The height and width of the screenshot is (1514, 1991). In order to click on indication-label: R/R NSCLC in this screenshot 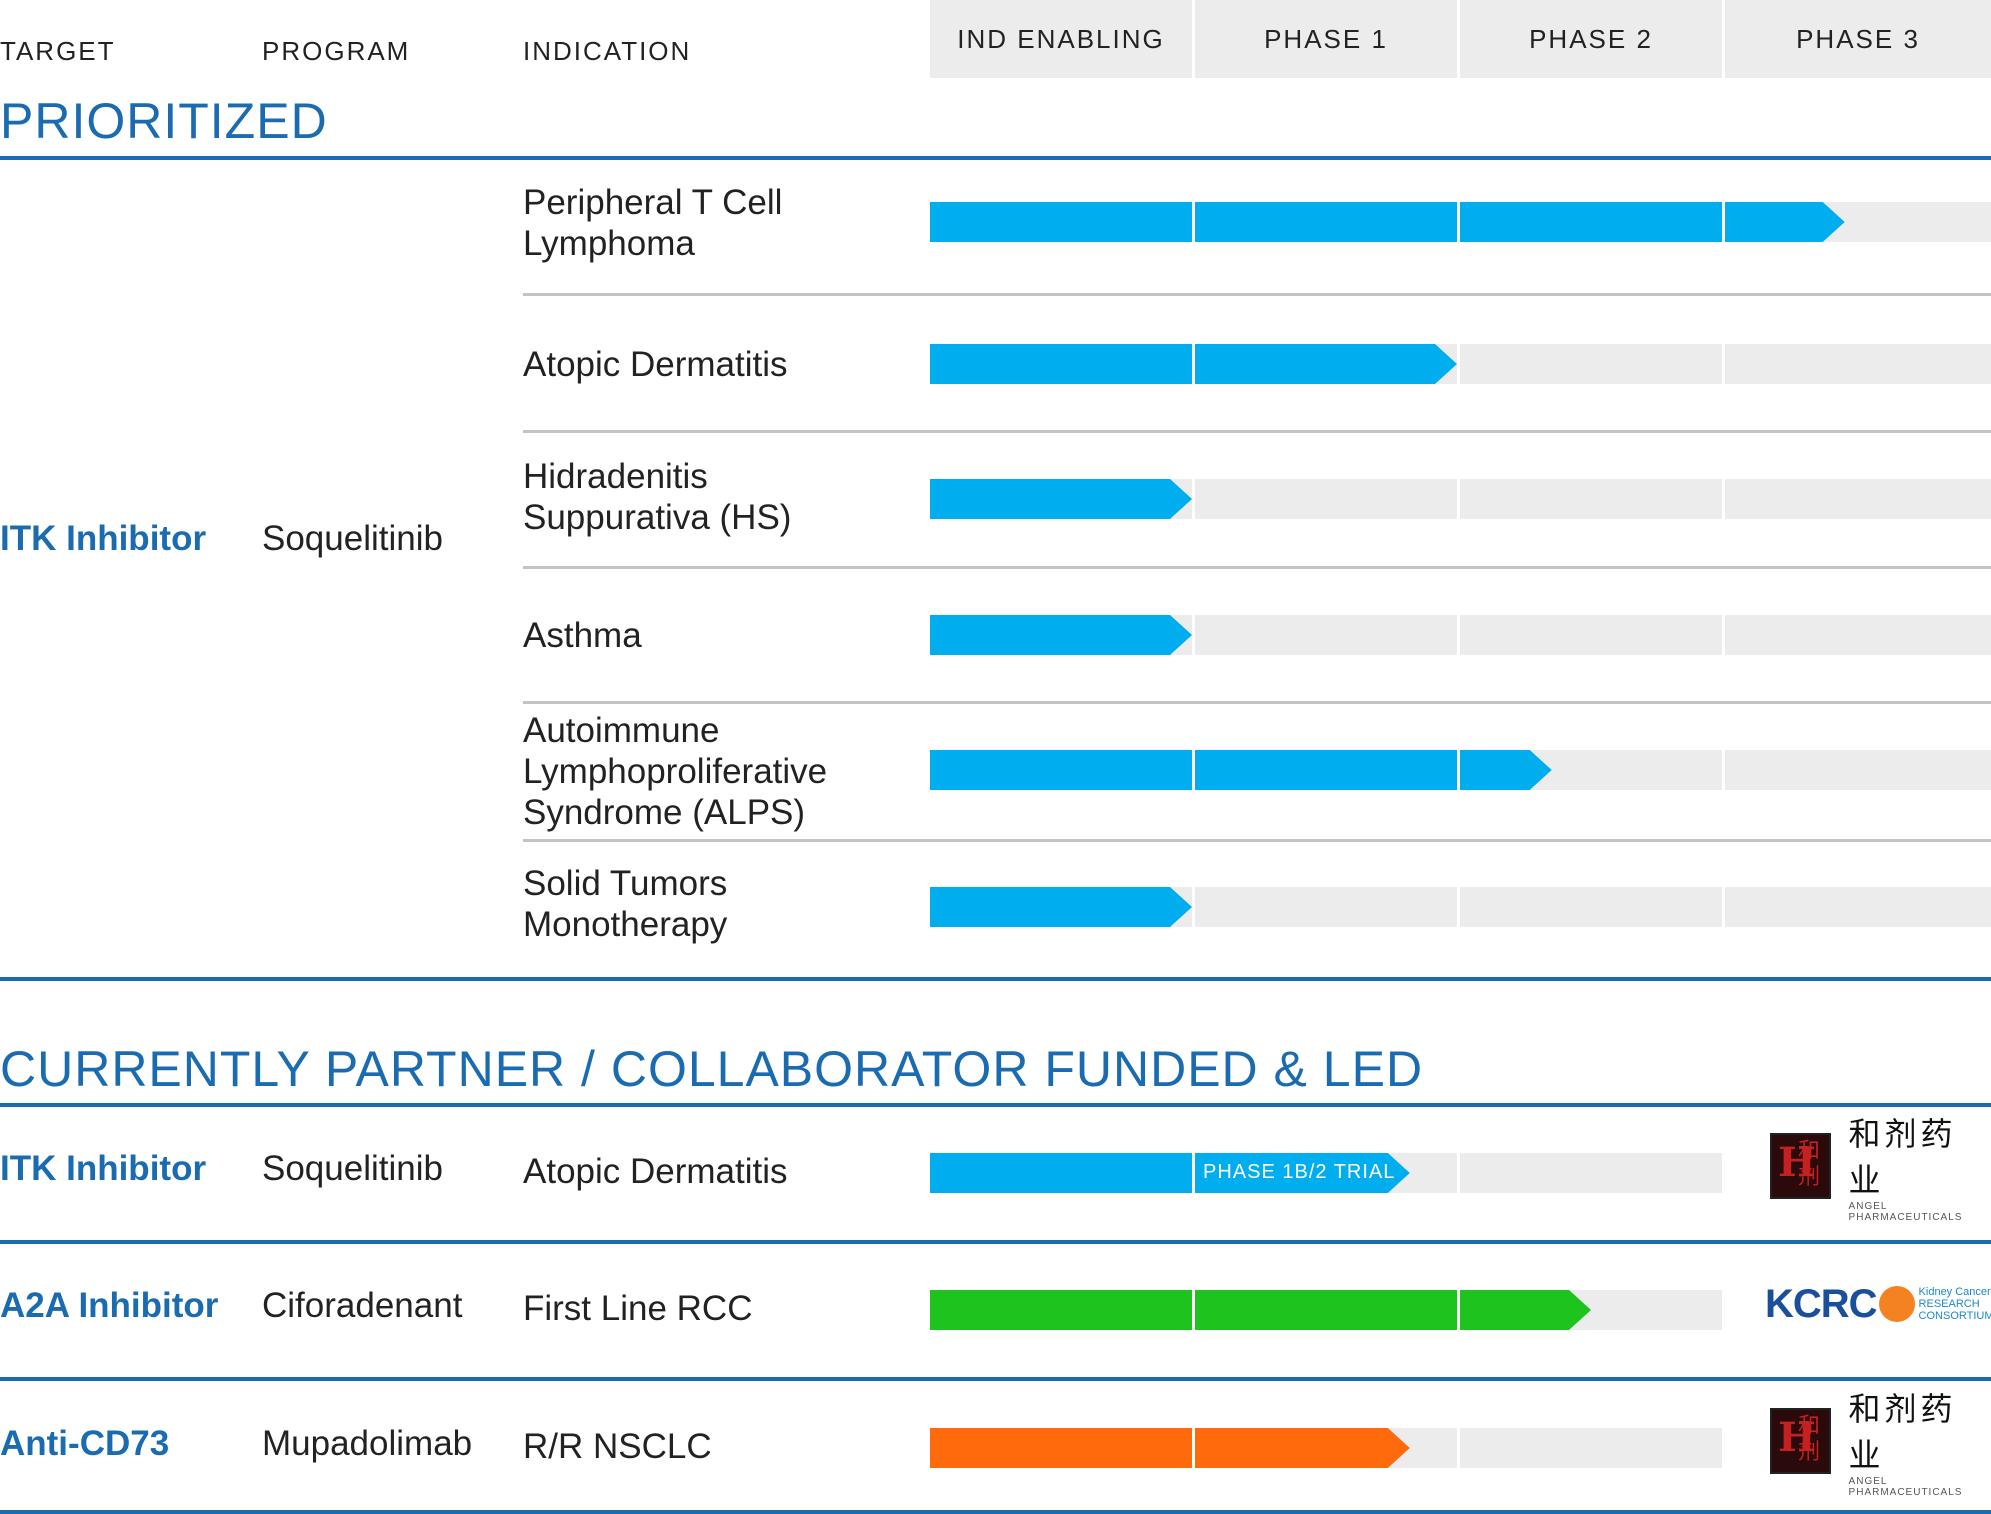, I will do `click(617, 1446)`.